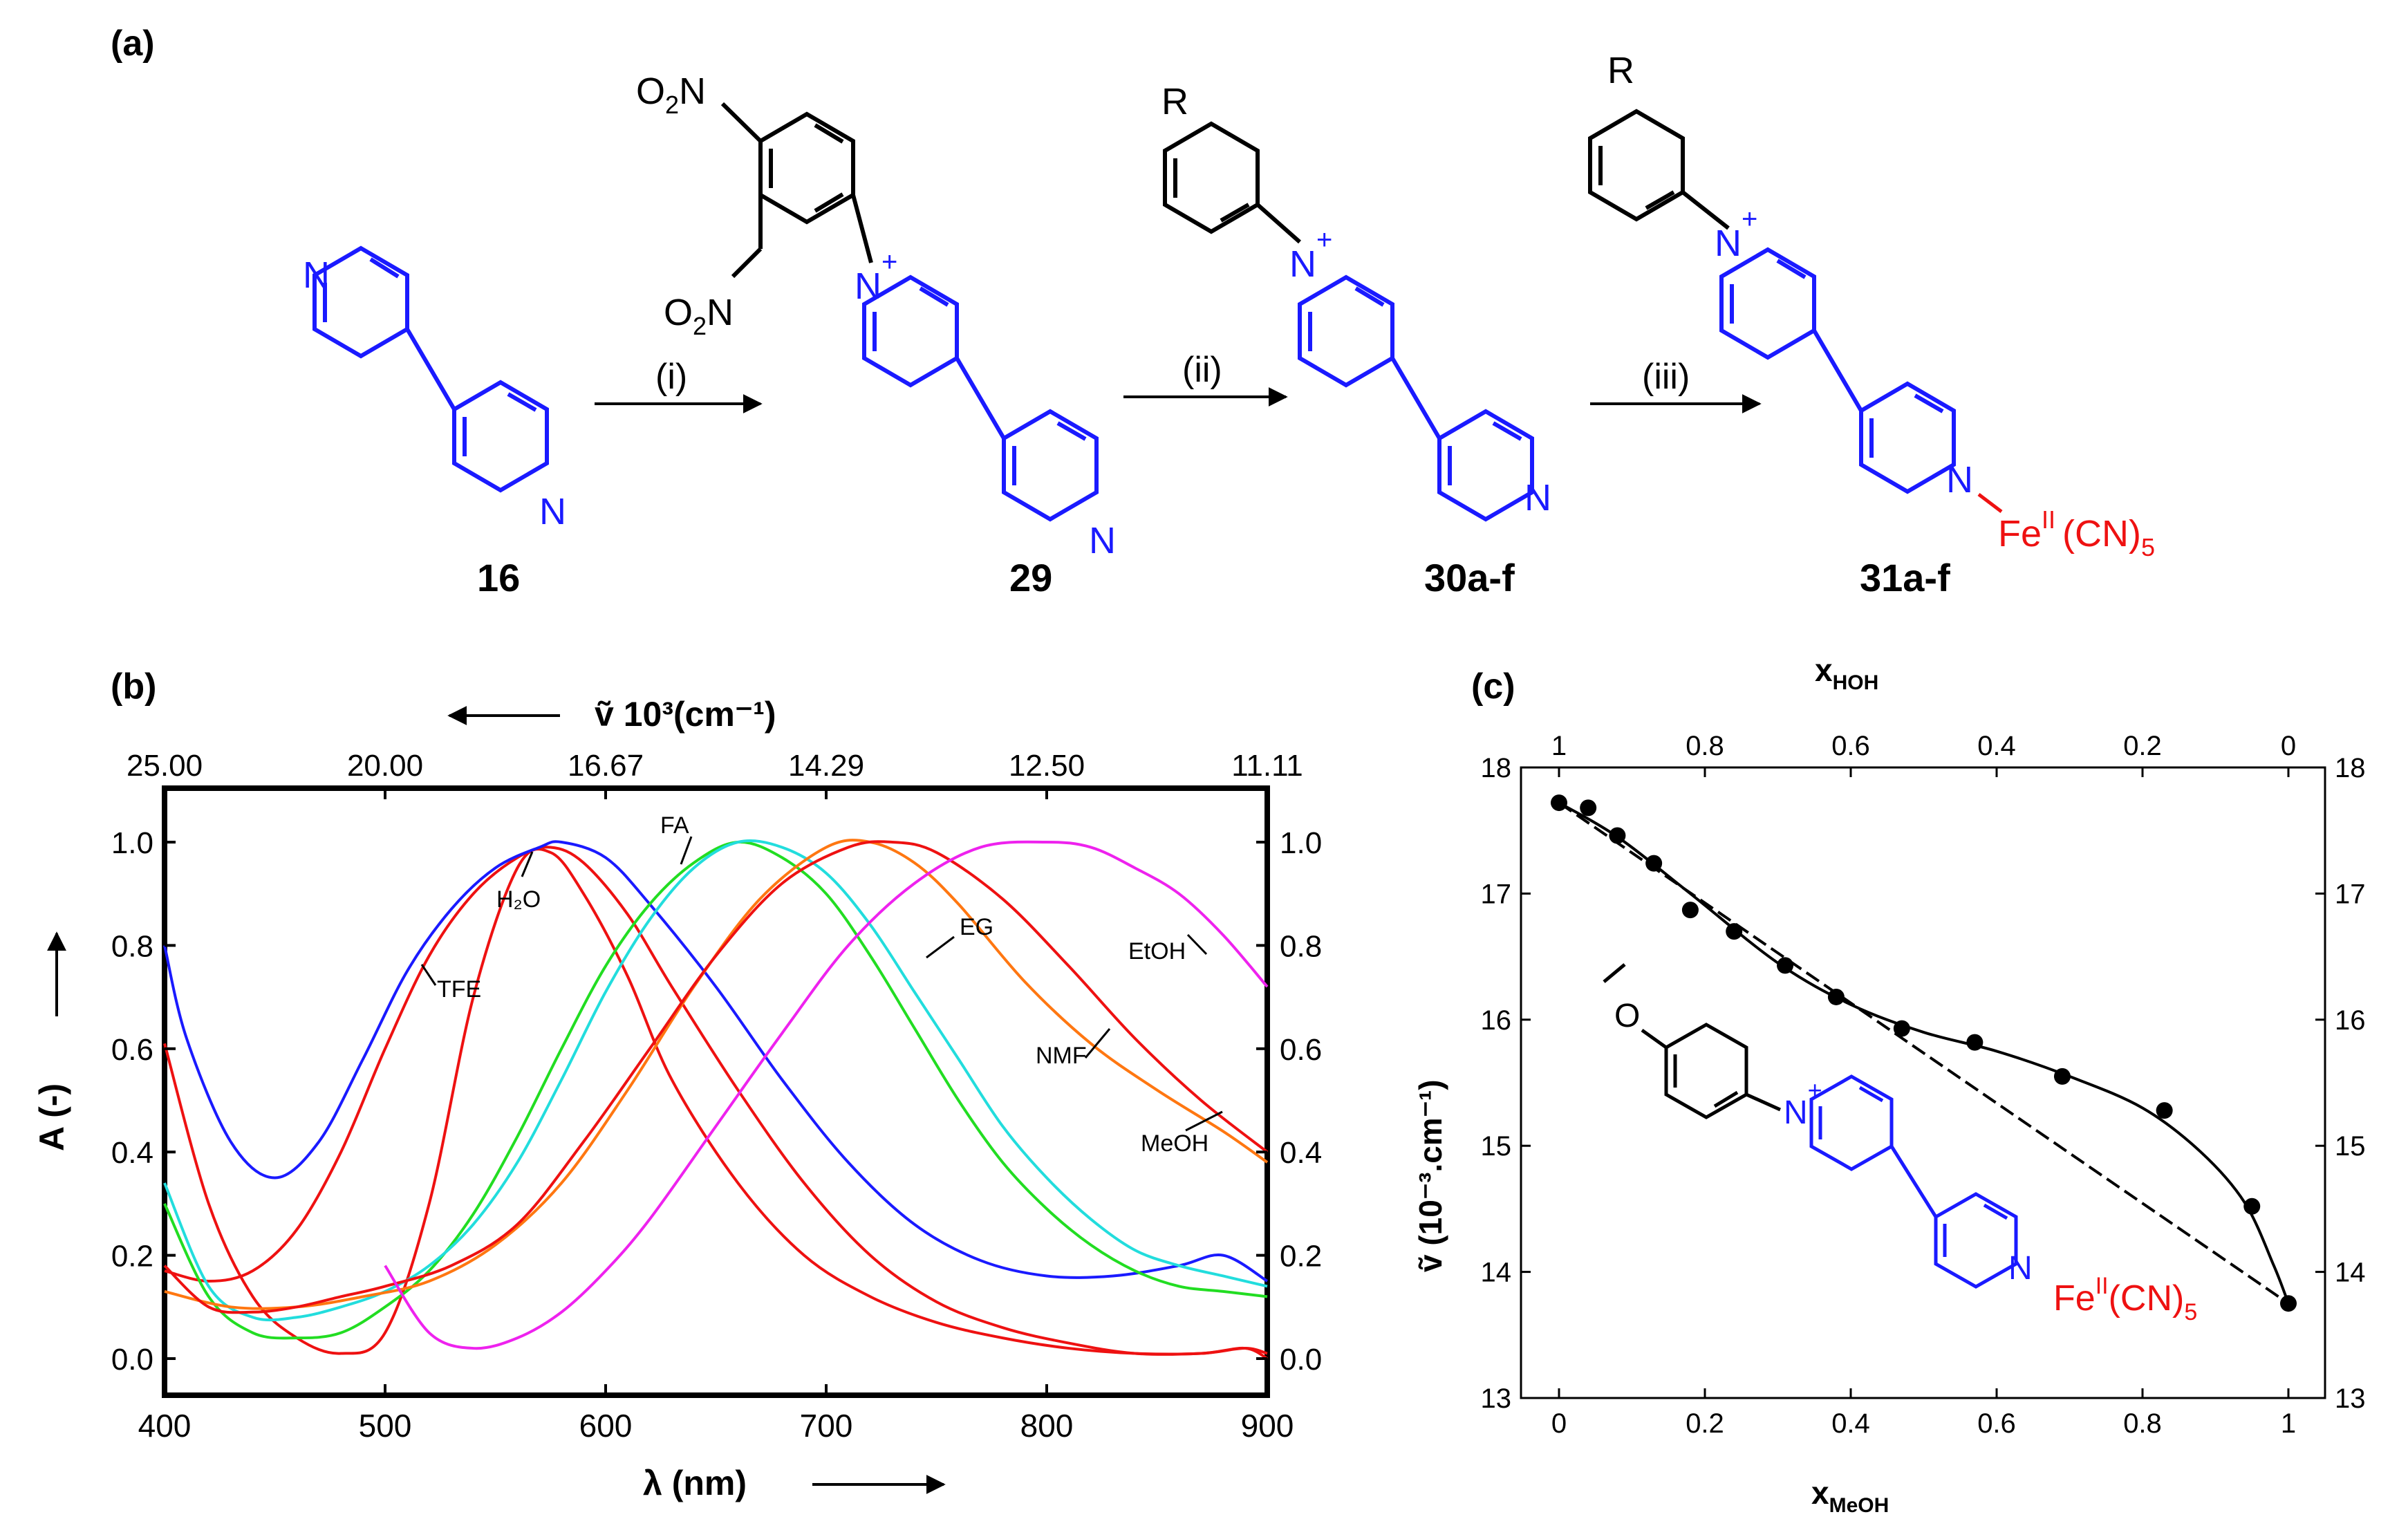 This screenshot has height=1519, width=2408. I want to click on y-tick-label-right-c: 17, so click(2350, 894).